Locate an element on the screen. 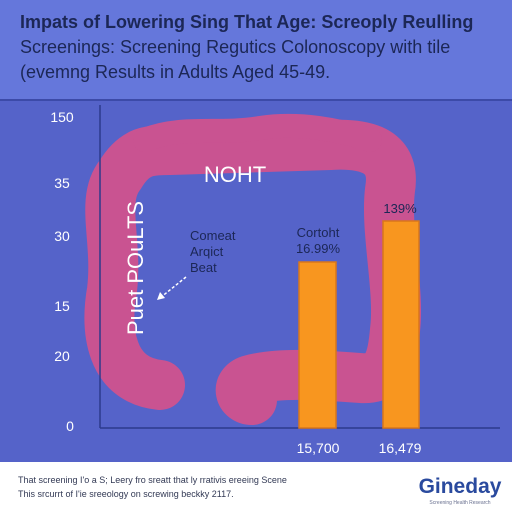 The image size is (512, 512). illustration-title: NOHT is located at coordinates (235, 174).